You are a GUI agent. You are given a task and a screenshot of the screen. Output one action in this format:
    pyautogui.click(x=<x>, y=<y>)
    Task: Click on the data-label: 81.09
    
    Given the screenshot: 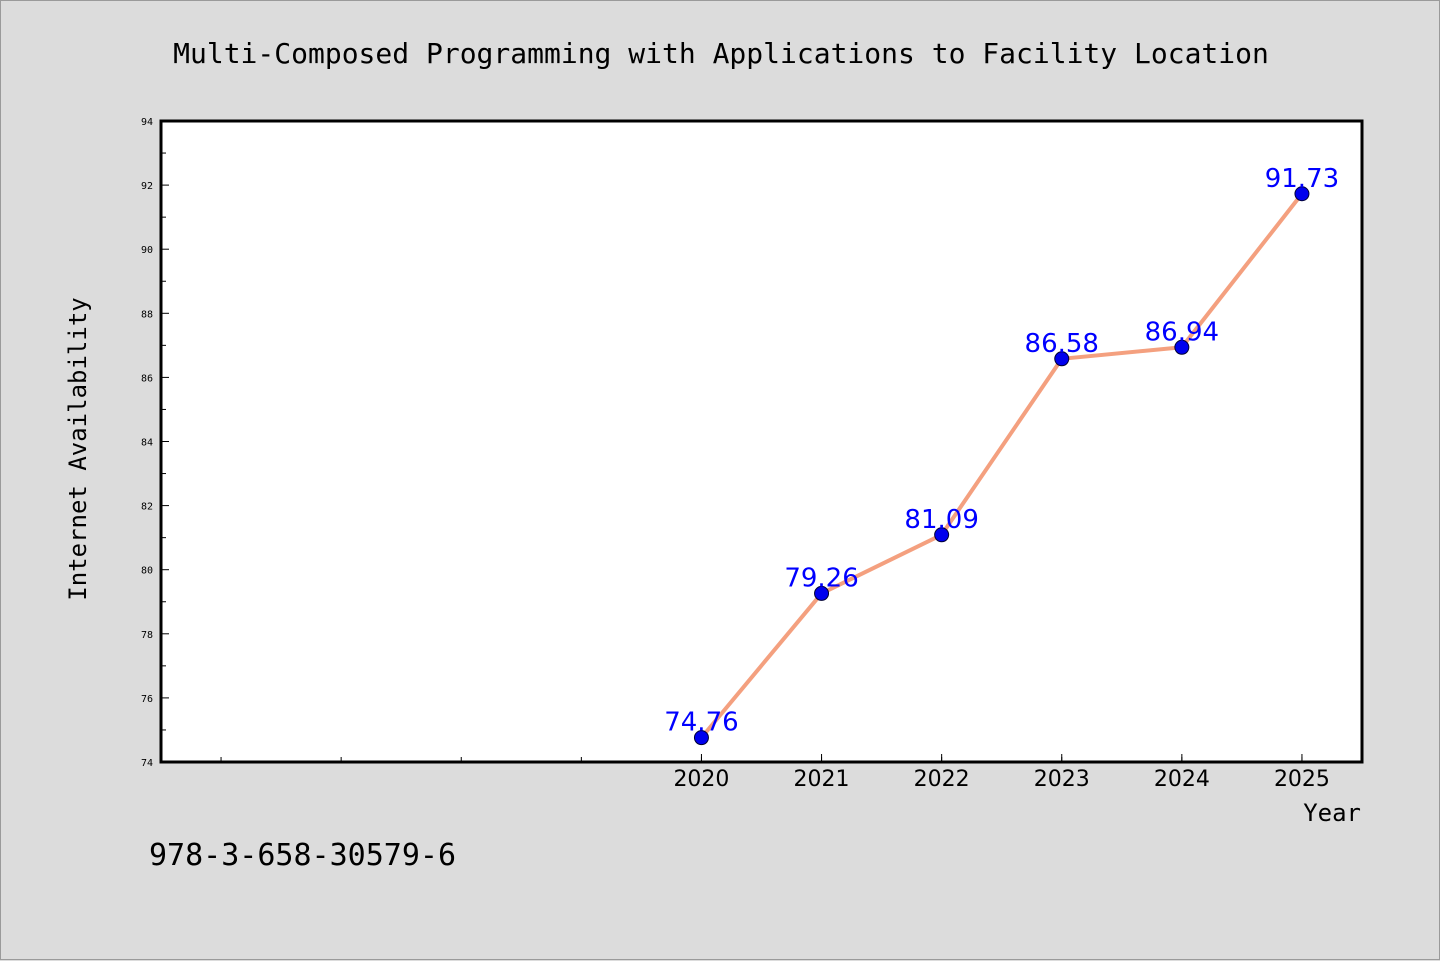 What is the action you would take?
    pyautogui.click(x=941, y=520)
    